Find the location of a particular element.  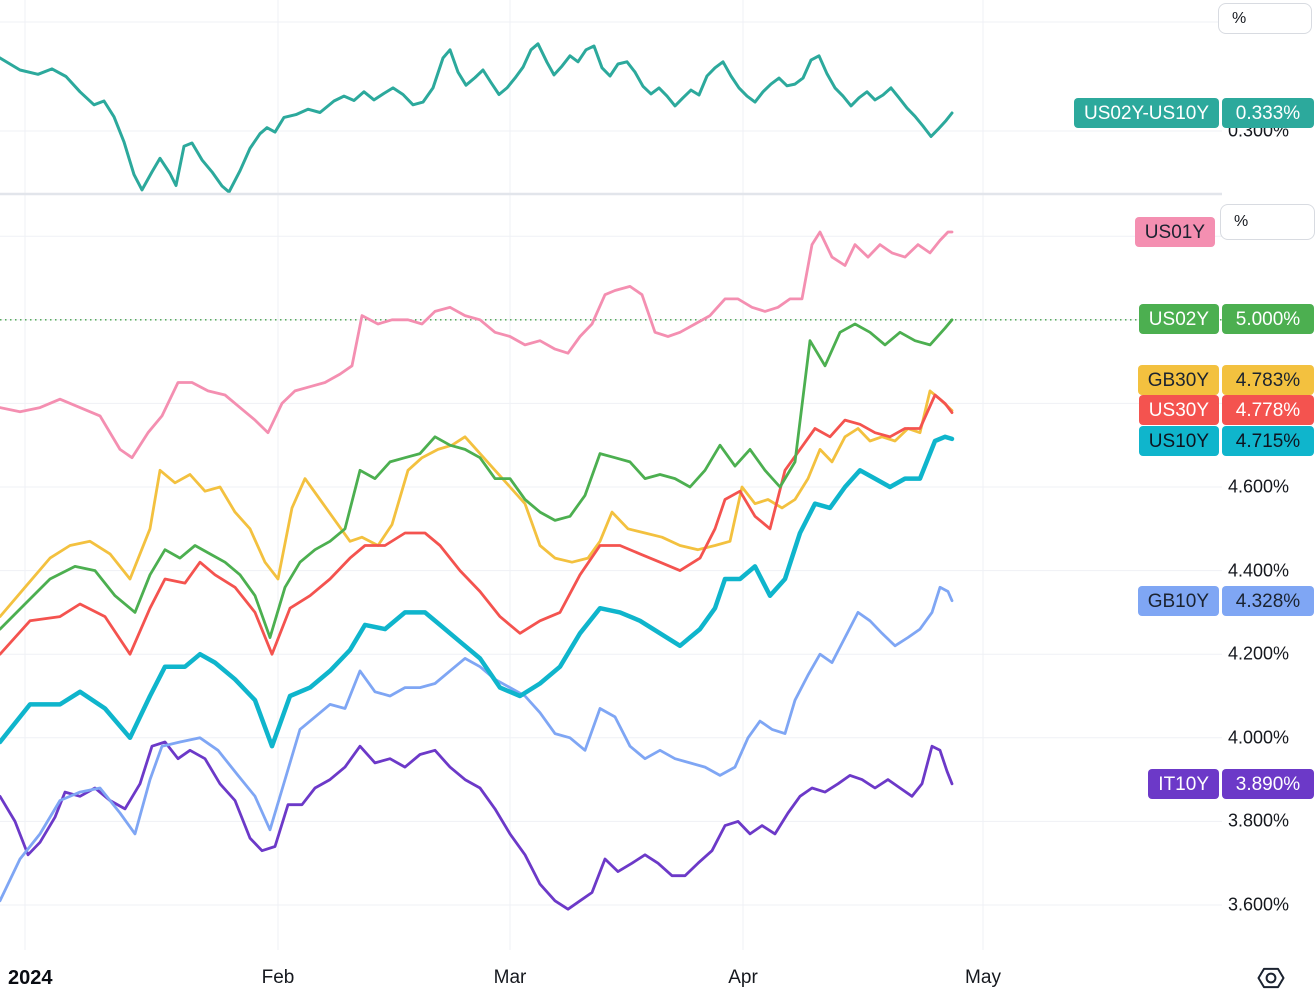

value-label-us30y: 4.778% is located at coordinates (1268, 410).